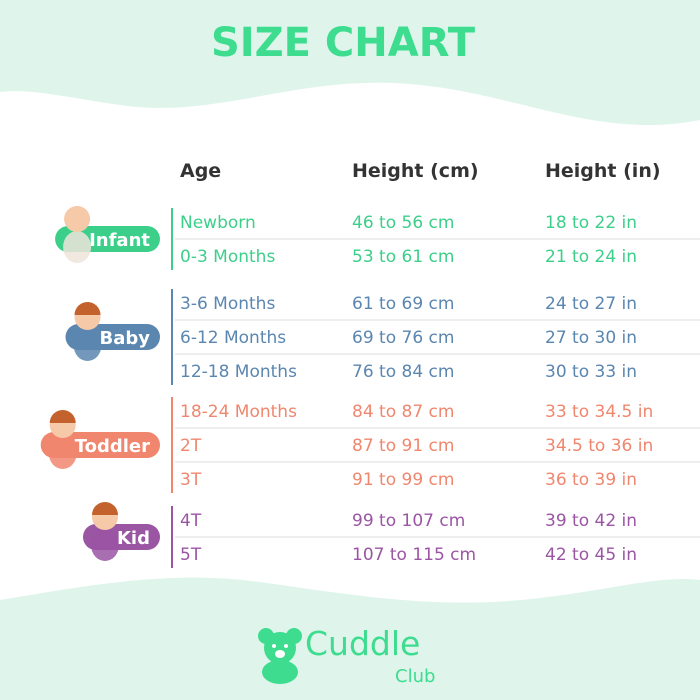 The image size is (700, 700). Describe the element at coordinates (599, 412) in the screenshot. I see `table-cell: 33 to 34.5 in` at that location.